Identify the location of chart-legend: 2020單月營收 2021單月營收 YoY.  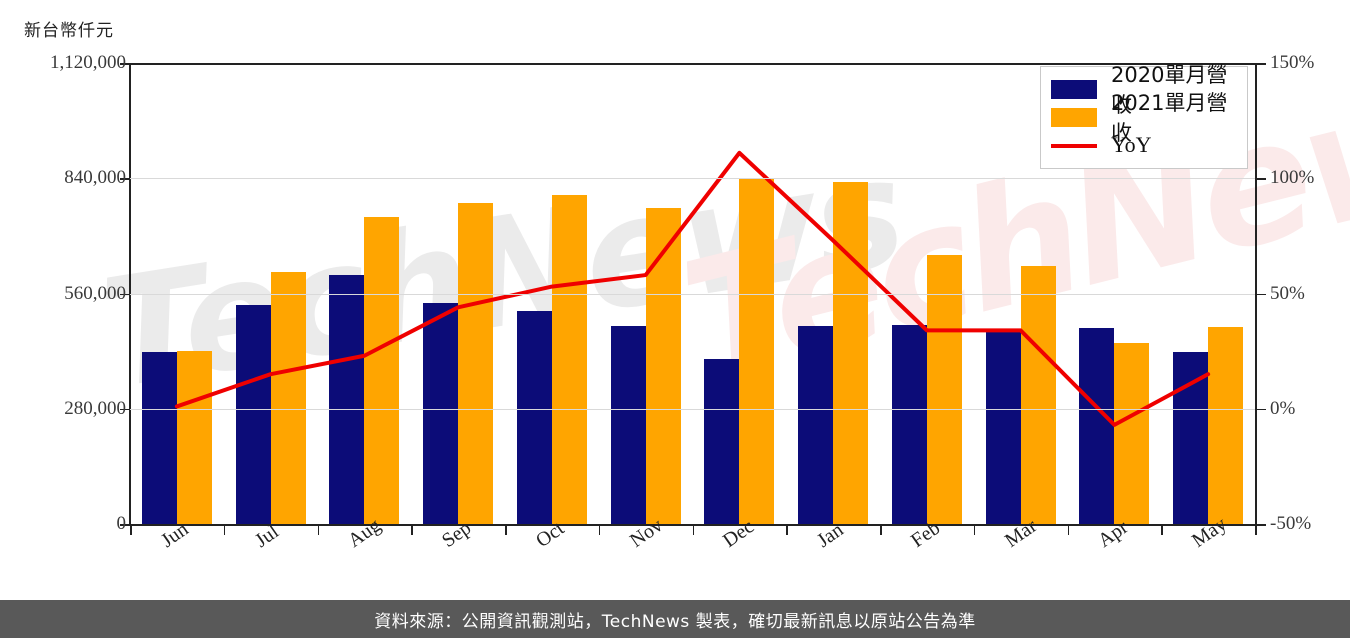
(1144, 116).